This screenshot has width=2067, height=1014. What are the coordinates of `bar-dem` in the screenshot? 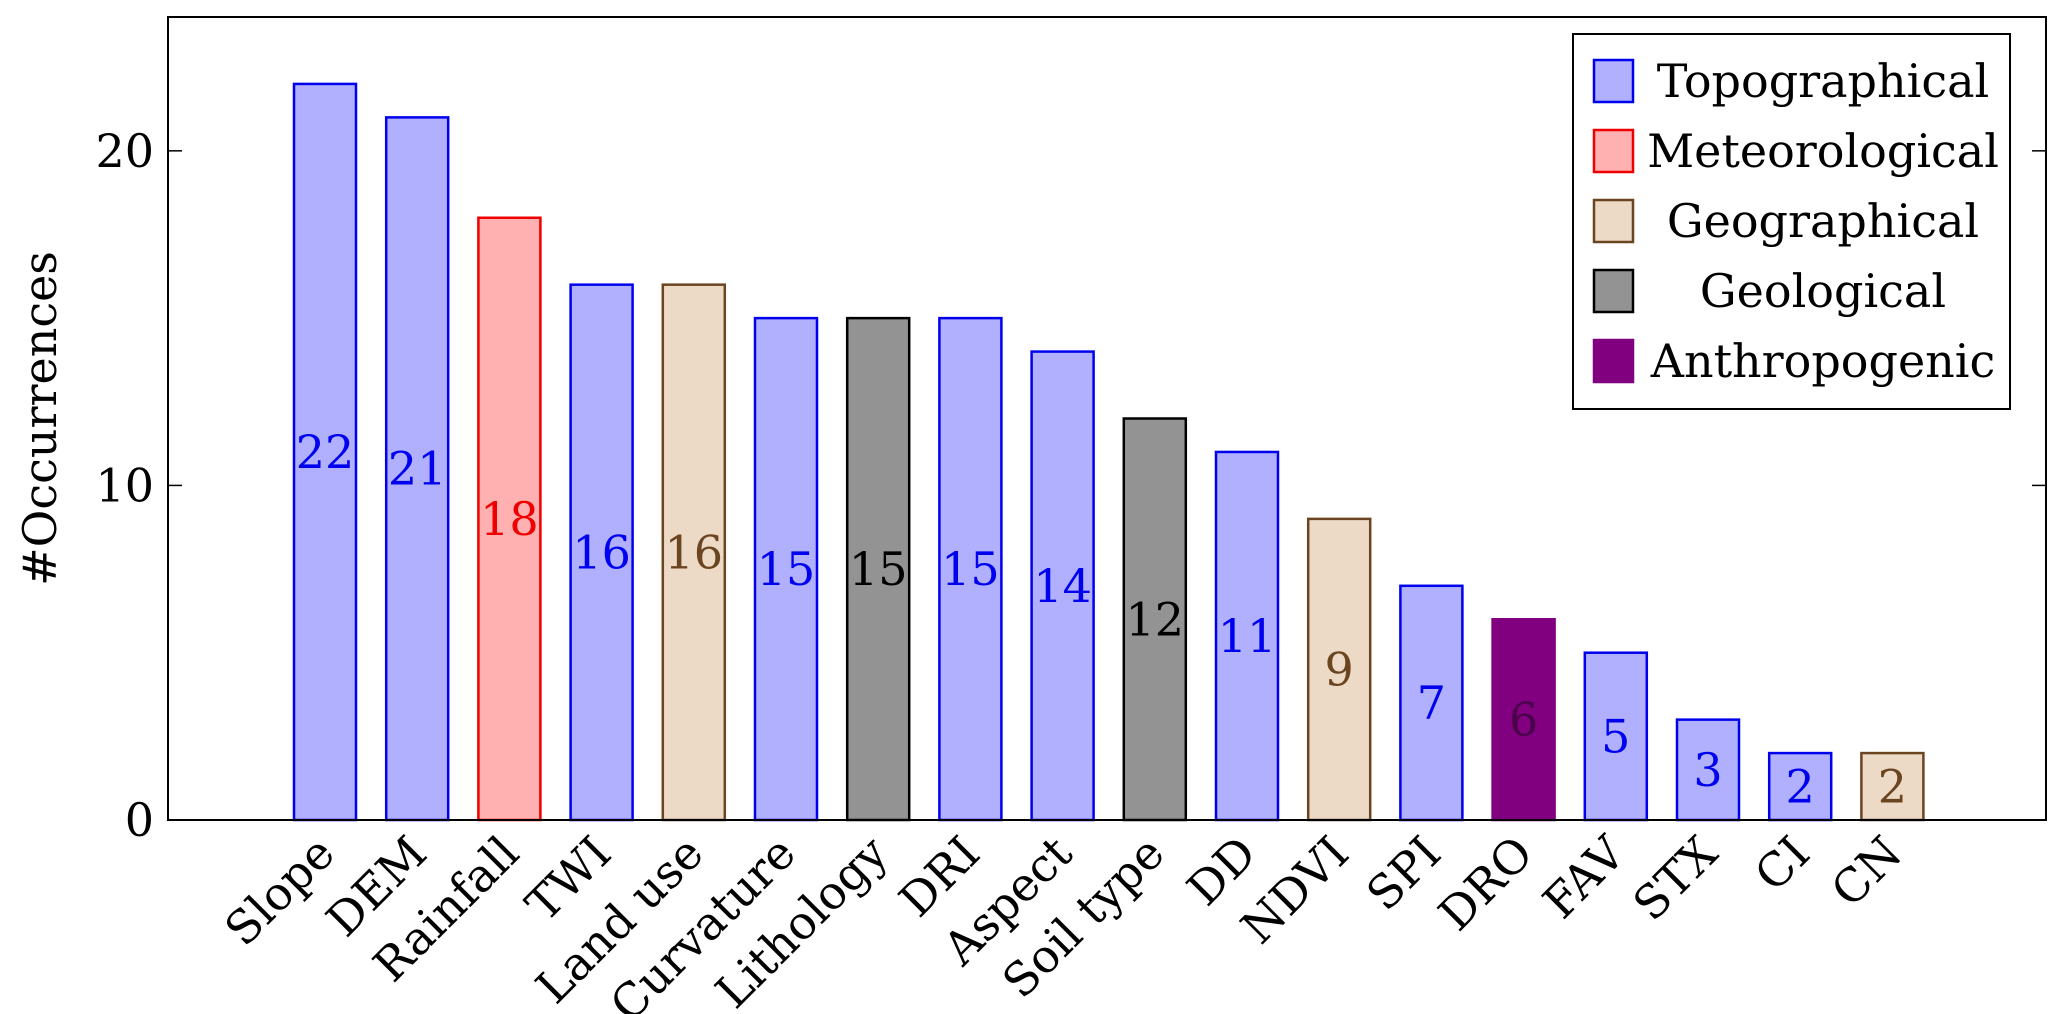 It's located at (417, 469).